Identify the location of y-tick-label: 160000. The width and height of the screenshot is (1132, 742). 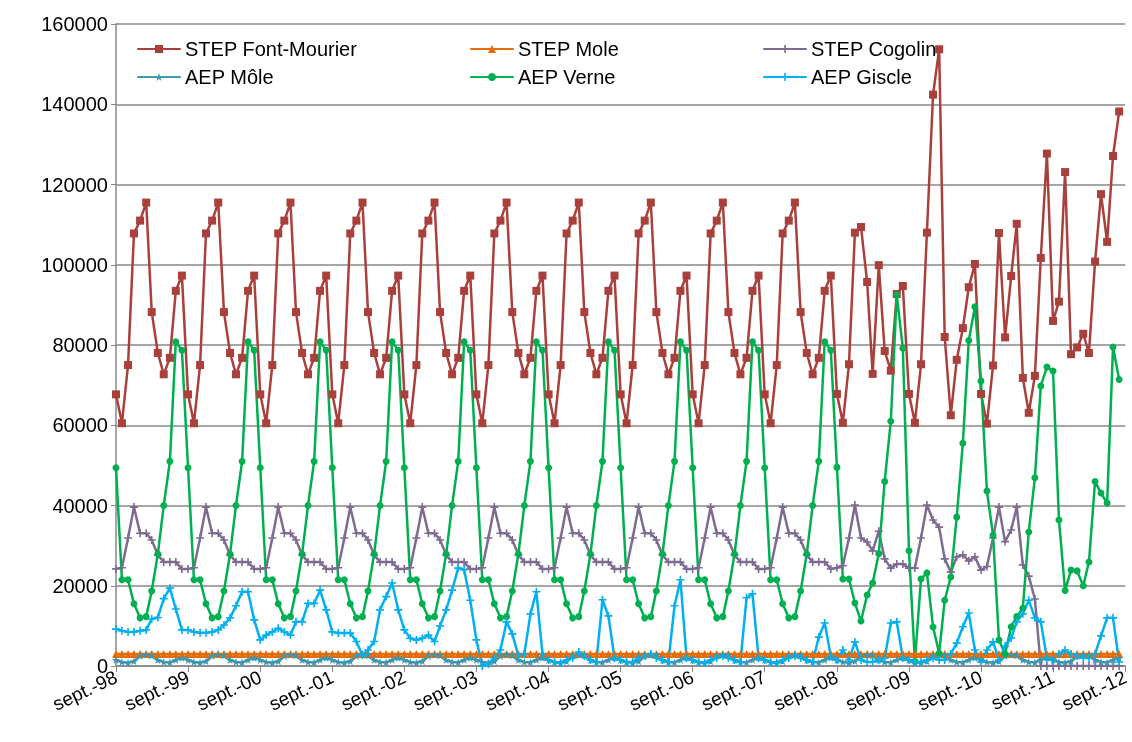
(74, 24).